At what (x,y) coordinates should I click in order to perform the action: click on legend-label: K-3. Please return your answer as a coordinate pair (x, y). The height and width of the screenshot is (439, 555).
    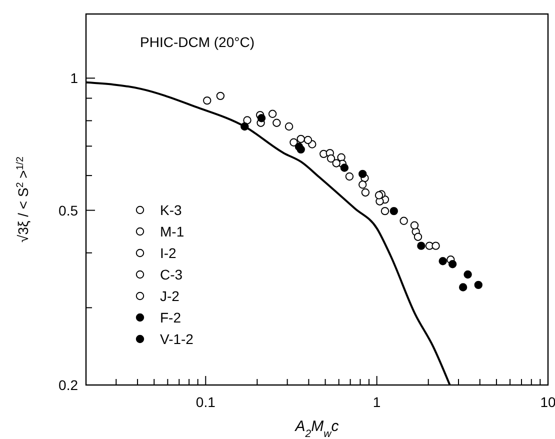
    Looking at the image, I should click on (171, 210).